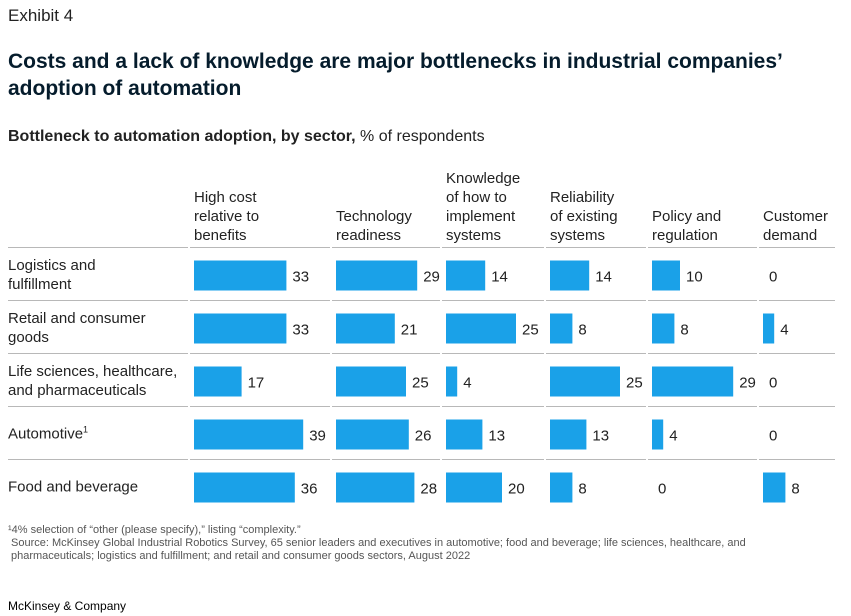 The height and width of the screenshot is (616, 851). Describe the element at coordinates (686, 216) in the screenshot. I see `column-header-line: Policy and` at that location.